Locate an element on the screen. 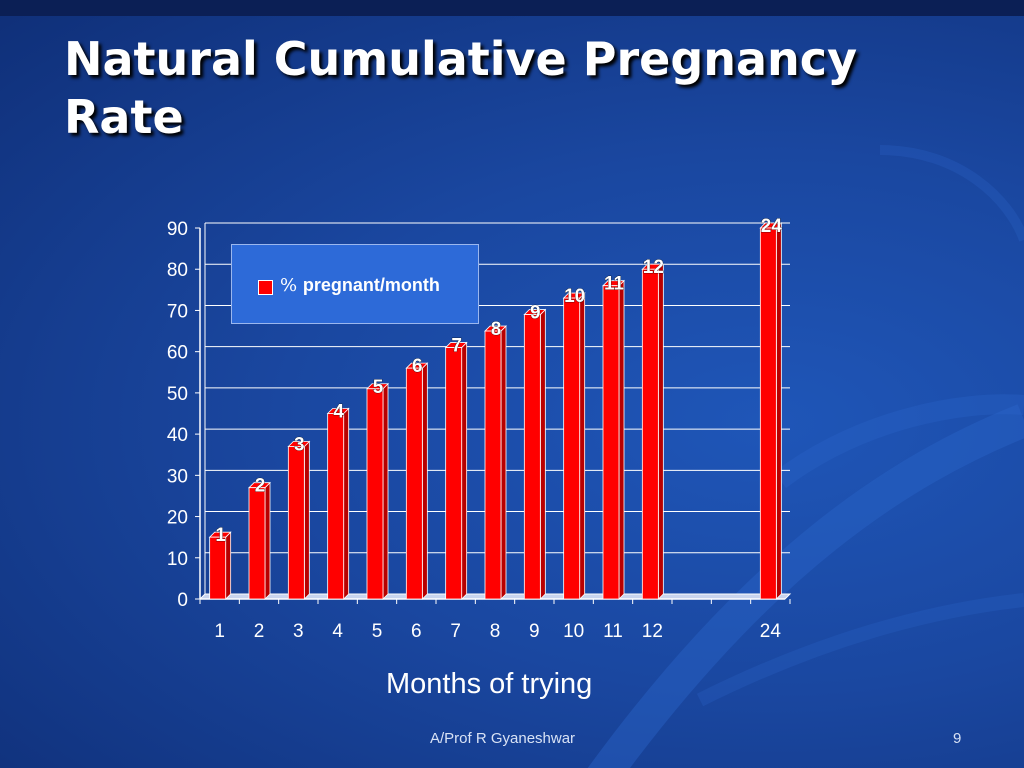 Image resolution: width=1024 pixels, height=768 pixels. data-label: 3 is located at coordinates (299, 444).